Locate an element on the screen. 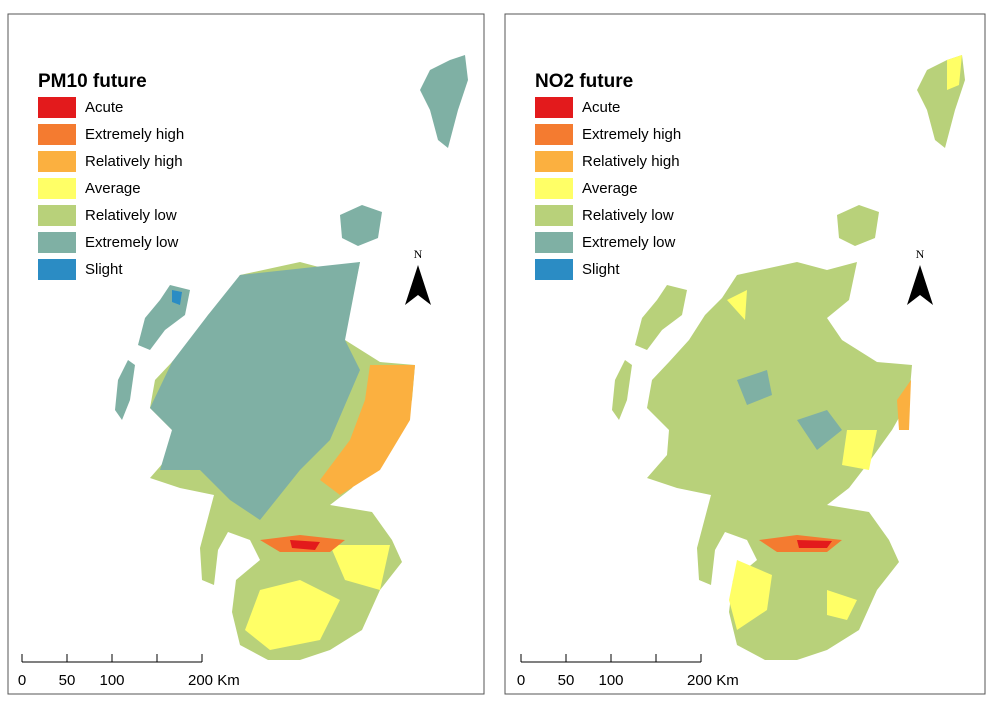 Image resolution: width=1000 pixels, height=719 pixels. legend-title: PM10 future is located at coordinates (92, 81).